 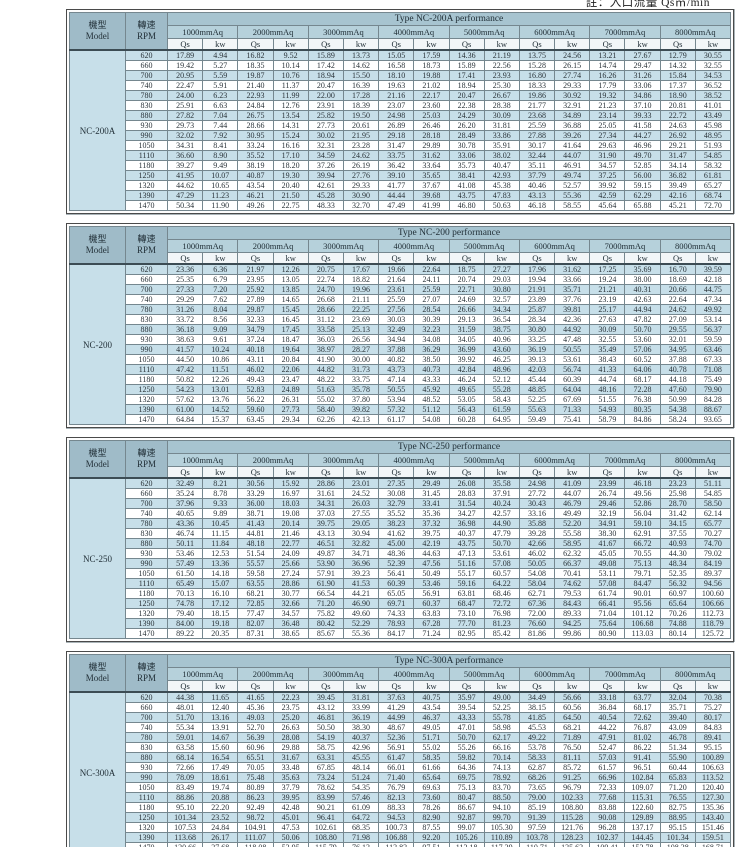 I want to click on rpm-cell: 1320, so click(x=146, y=613).